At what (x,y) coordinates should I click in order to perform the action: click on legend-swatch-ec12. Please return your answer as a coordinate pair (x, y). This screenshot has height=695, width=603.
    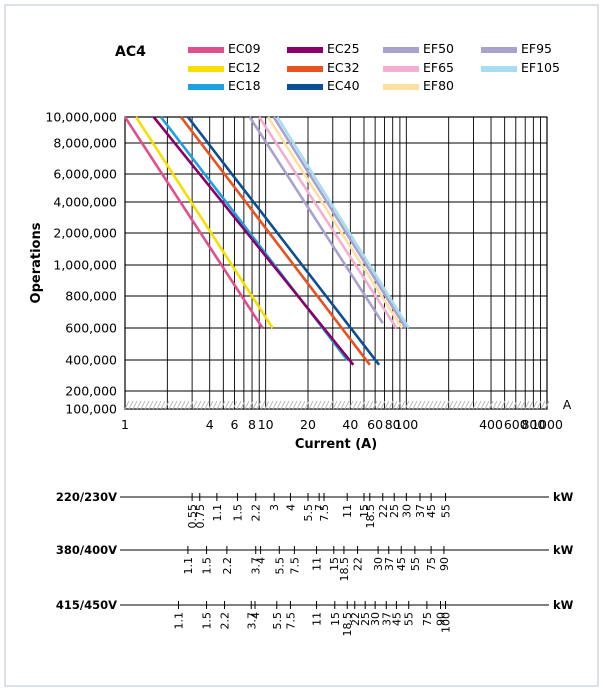
    Looking at the image, I should click on (206, 69).